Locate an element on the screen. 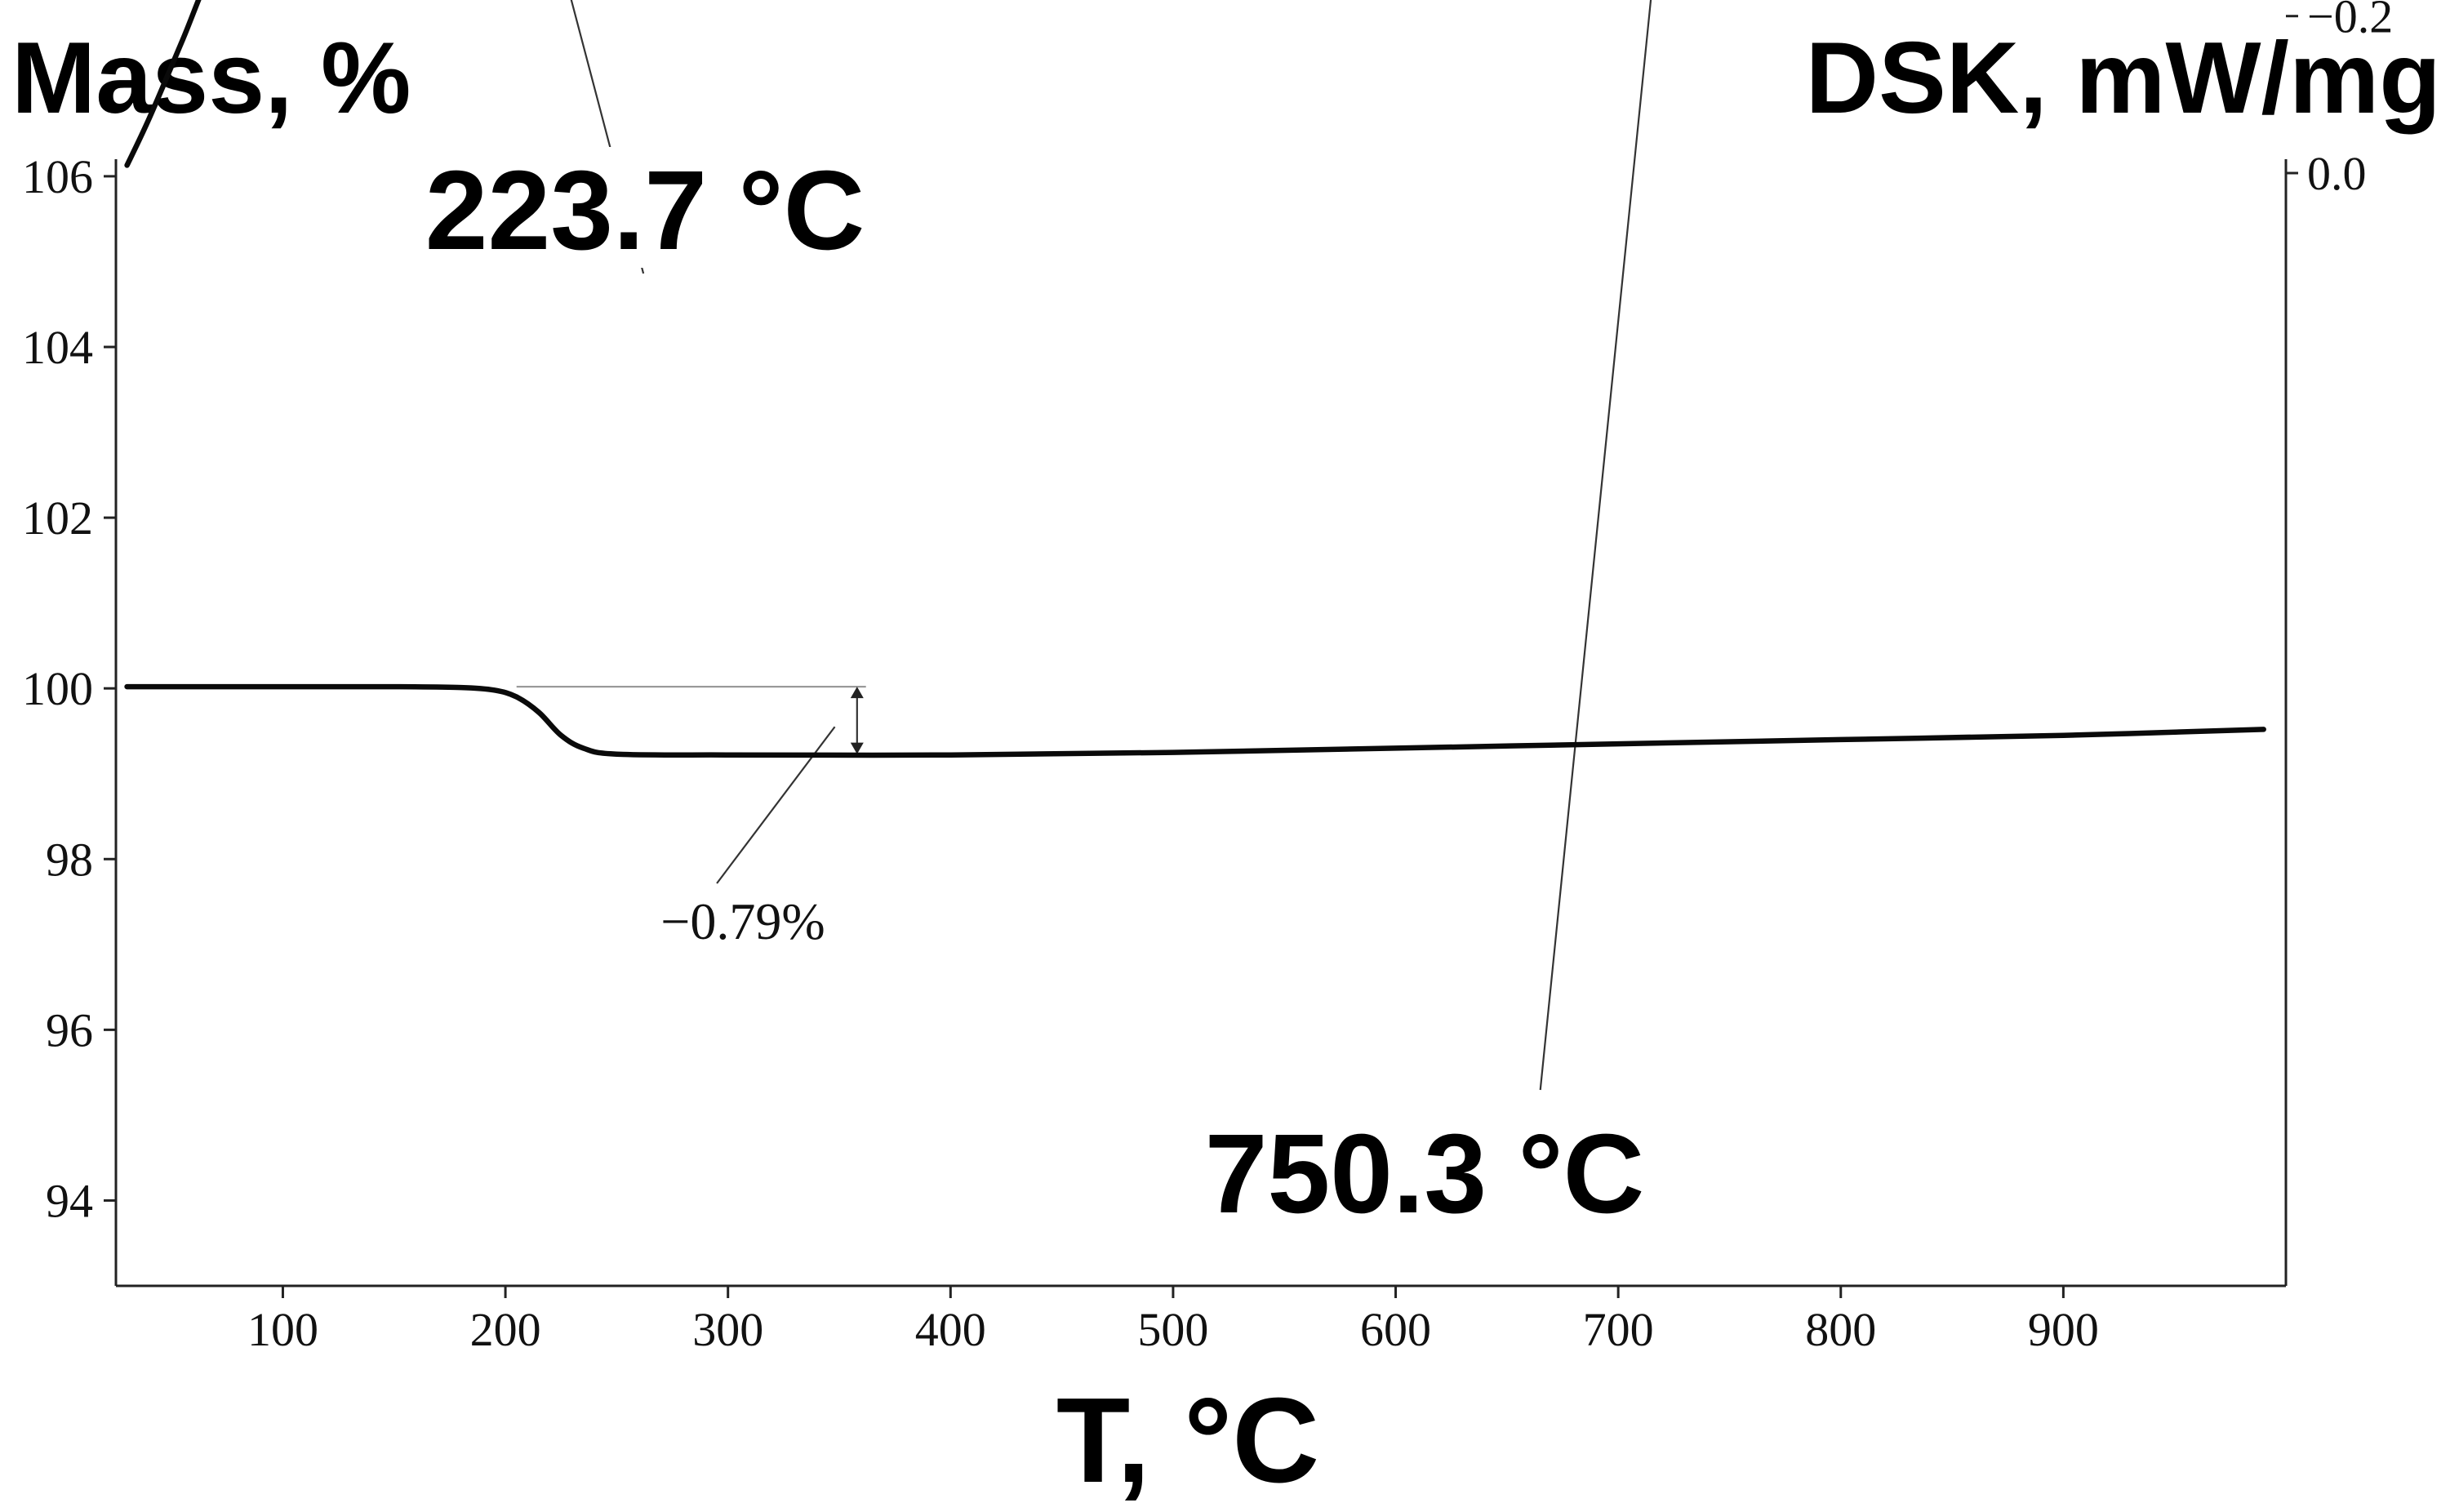 Image resolution: width=2450 pixels, height=1512 pixels. arrow-head-down is located at coordinates (857, 748).